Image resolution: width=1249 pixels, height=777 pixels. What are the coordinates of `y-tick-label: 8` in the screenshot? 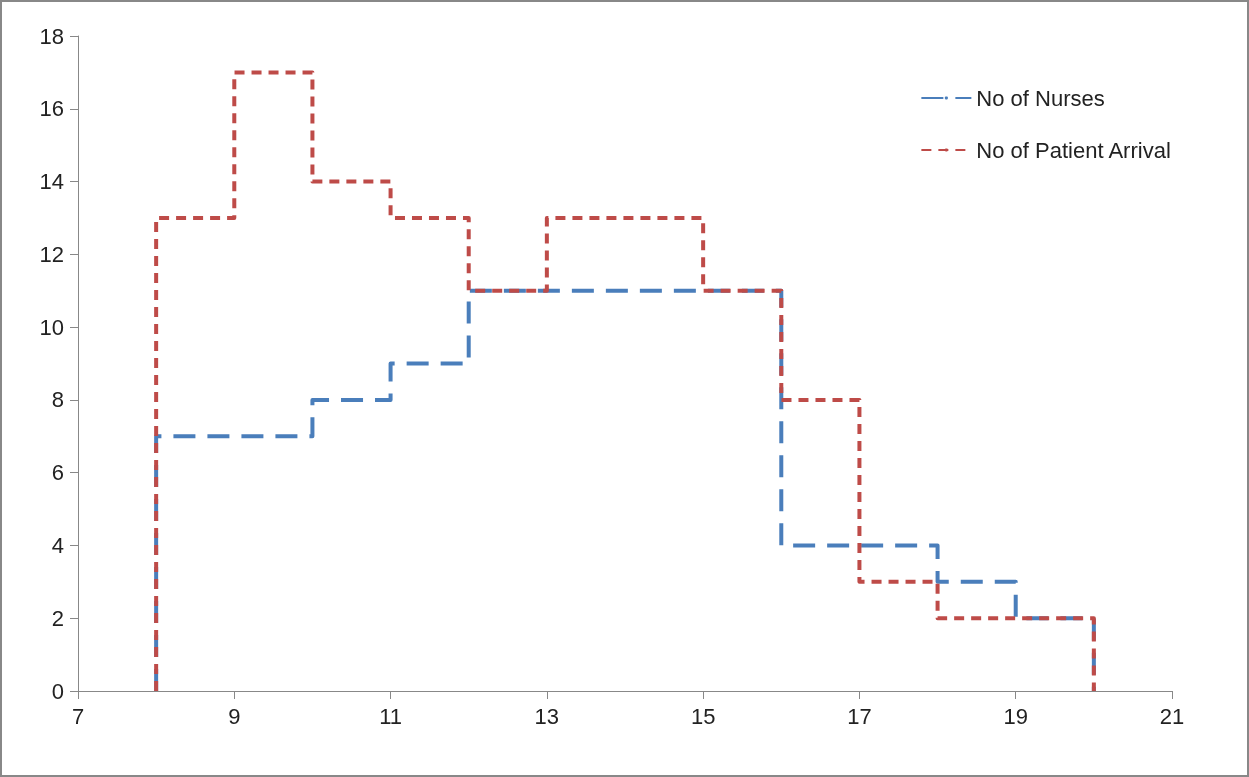 It's located at (57, 400).